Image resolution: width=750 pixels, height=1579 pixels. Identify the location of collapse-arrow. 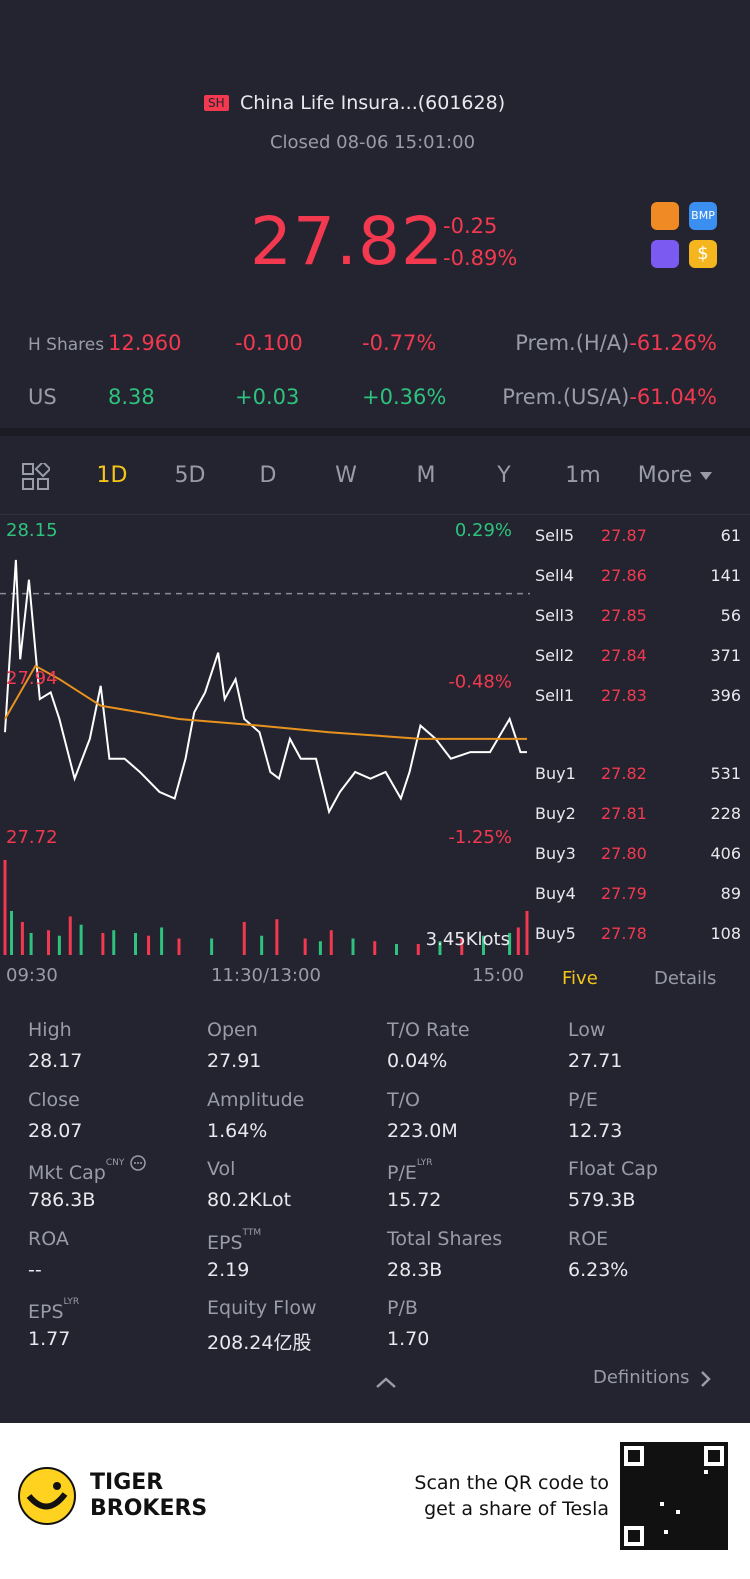
(386, 1383).